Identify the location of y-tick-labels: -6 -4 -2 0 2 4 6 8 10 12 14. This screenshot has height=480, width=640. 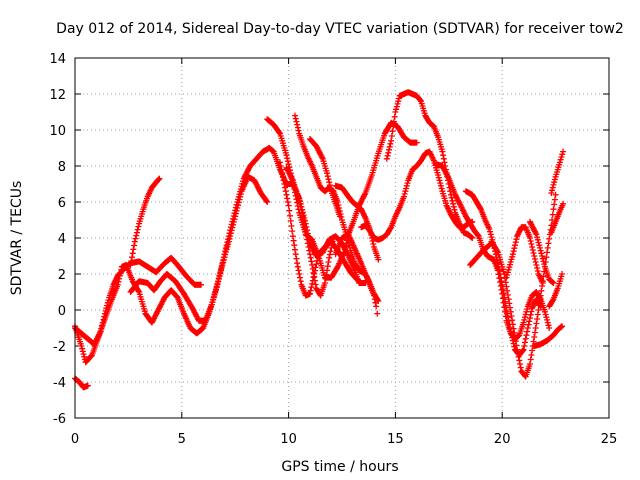
(57, 239).